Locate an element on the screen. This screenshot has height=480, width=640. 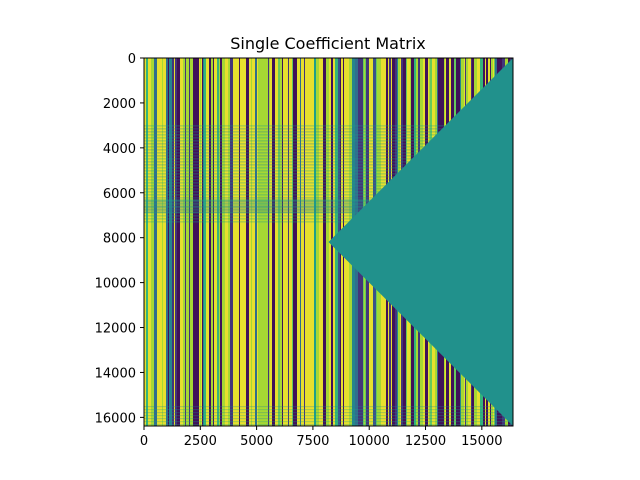
x-tick-label: 5000 is located at coordinates (256, 441).